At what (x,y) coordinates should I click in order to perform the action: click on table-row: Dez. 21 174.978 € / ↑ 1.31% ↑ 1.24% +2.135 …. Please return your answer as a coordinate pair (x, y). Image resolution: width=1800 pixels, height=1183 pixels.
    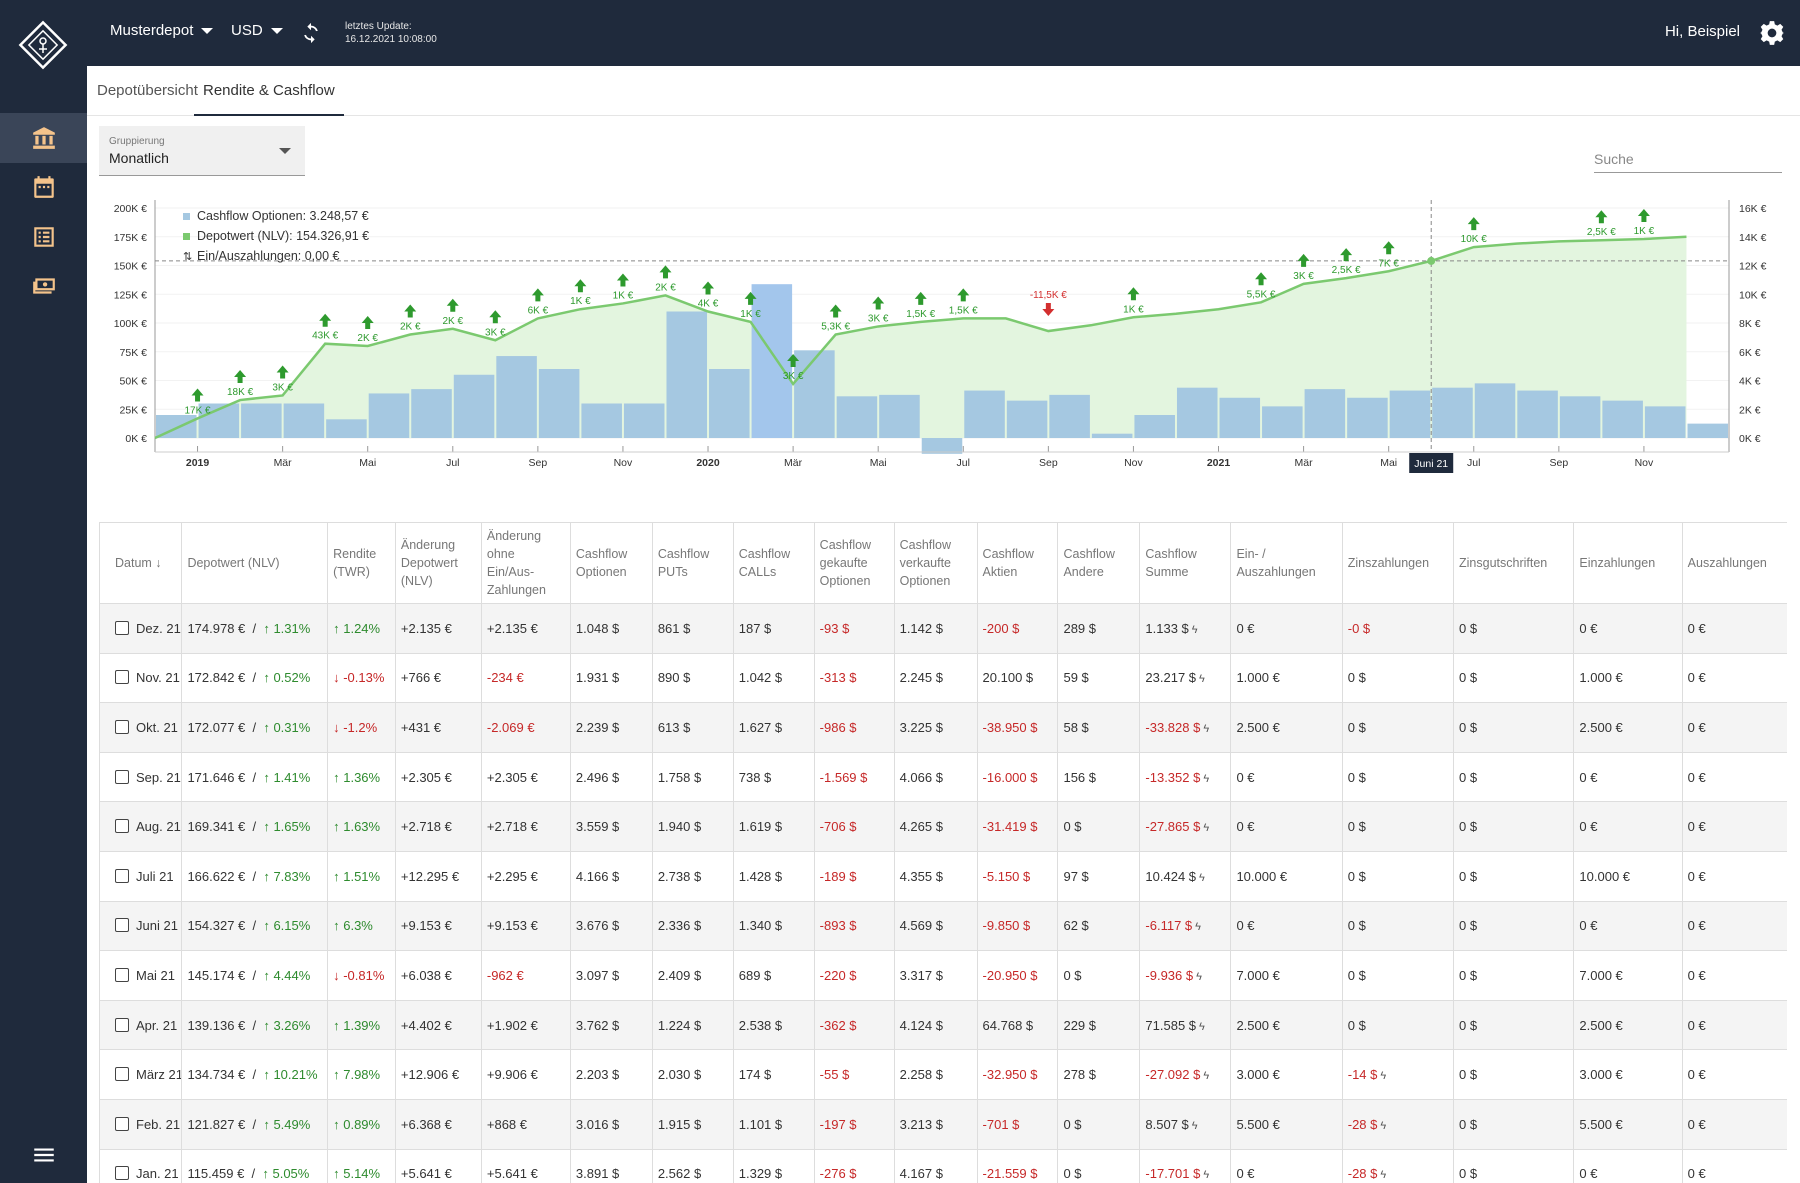
    Looking at the image, I should click on (943, 628).